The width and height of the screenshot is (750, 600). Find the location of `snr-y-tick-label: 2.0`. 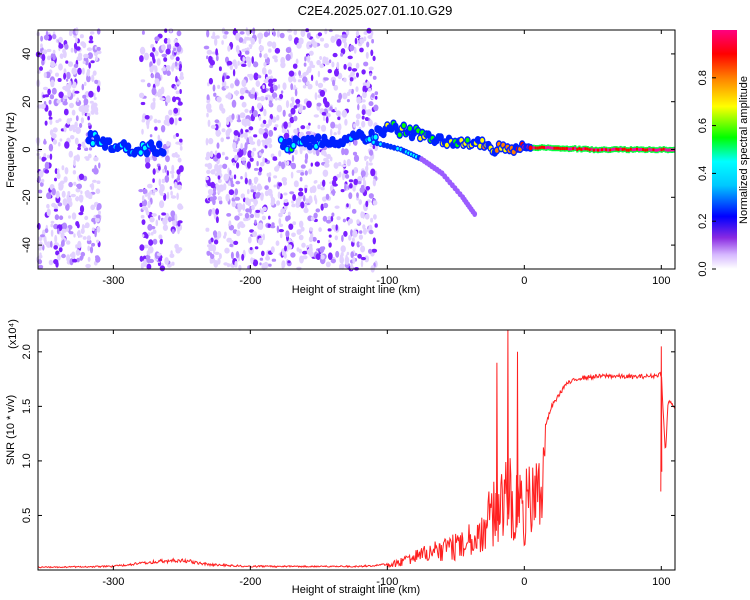

snr-y-tick-label: 2.0 is located at coordinates (27, 351).